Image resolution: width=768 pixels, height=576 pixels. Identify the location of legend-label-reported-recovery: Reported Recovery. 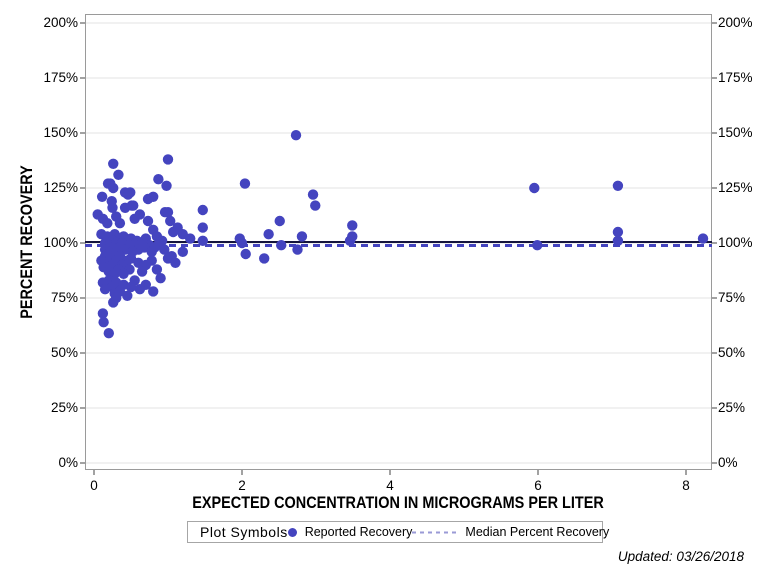
(358, 532).